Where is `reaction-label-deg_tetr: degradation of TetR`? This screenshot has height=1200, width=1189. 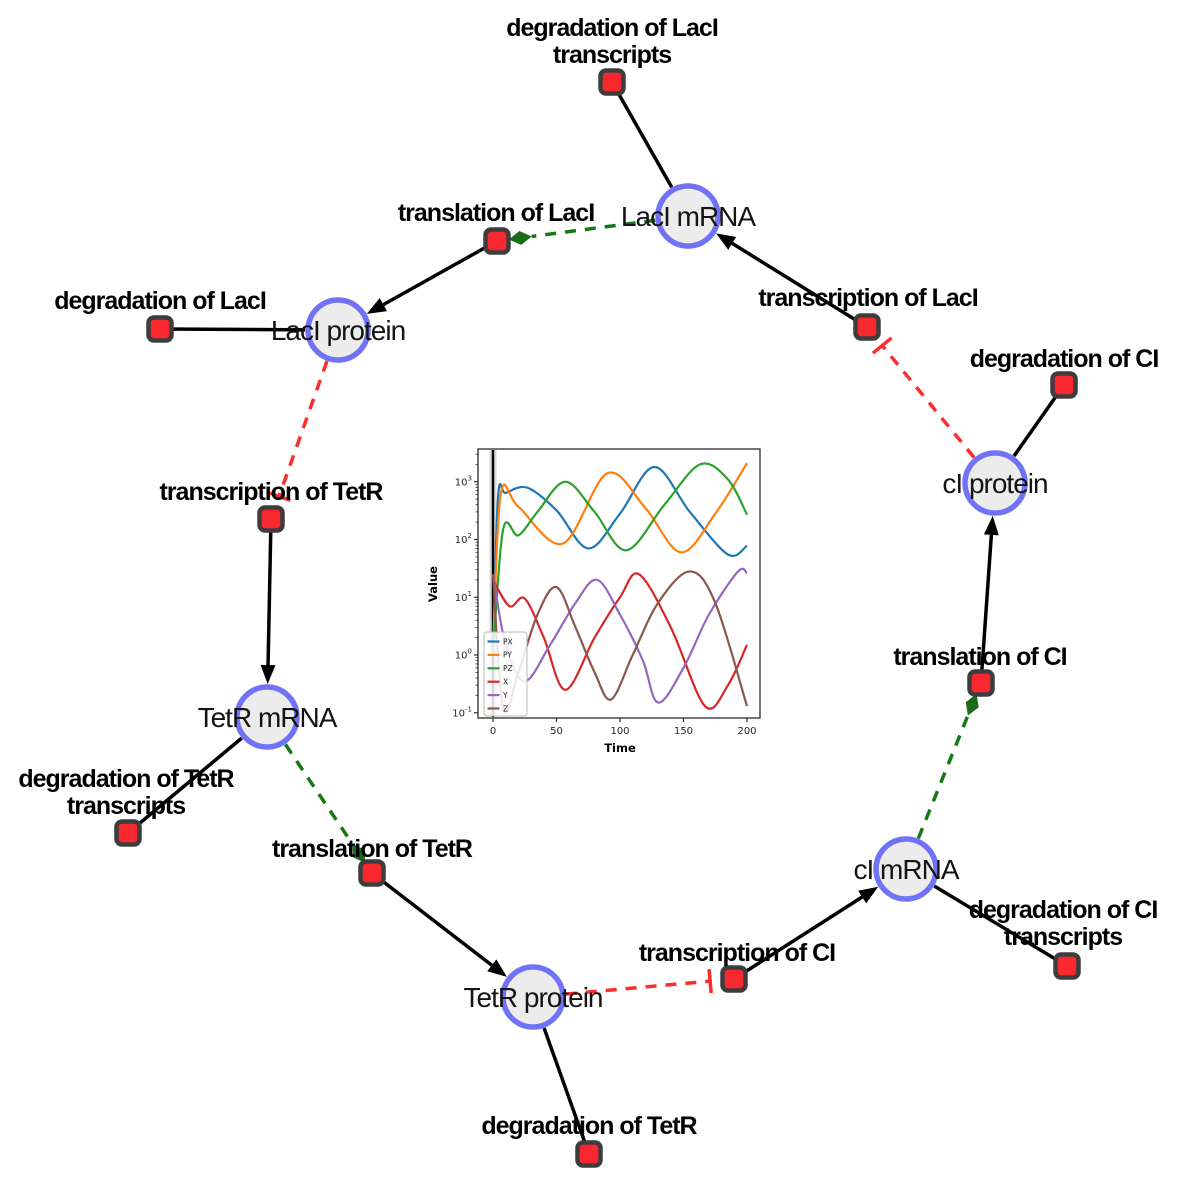
reaction-label-deg_tetr: degradation of TetR is located at coordinates (589, 1126).